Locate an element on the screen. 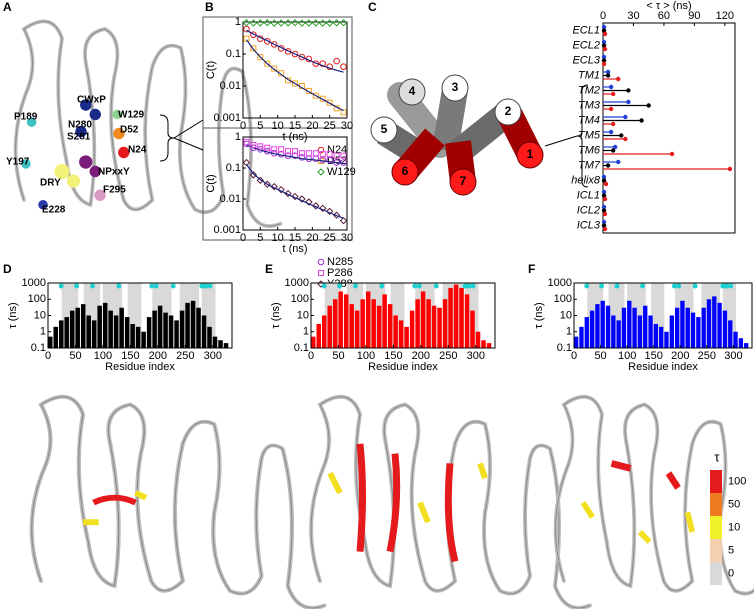 The image size is (754, 614). colorbar-label: 0 is located at coordinates (731, 573).